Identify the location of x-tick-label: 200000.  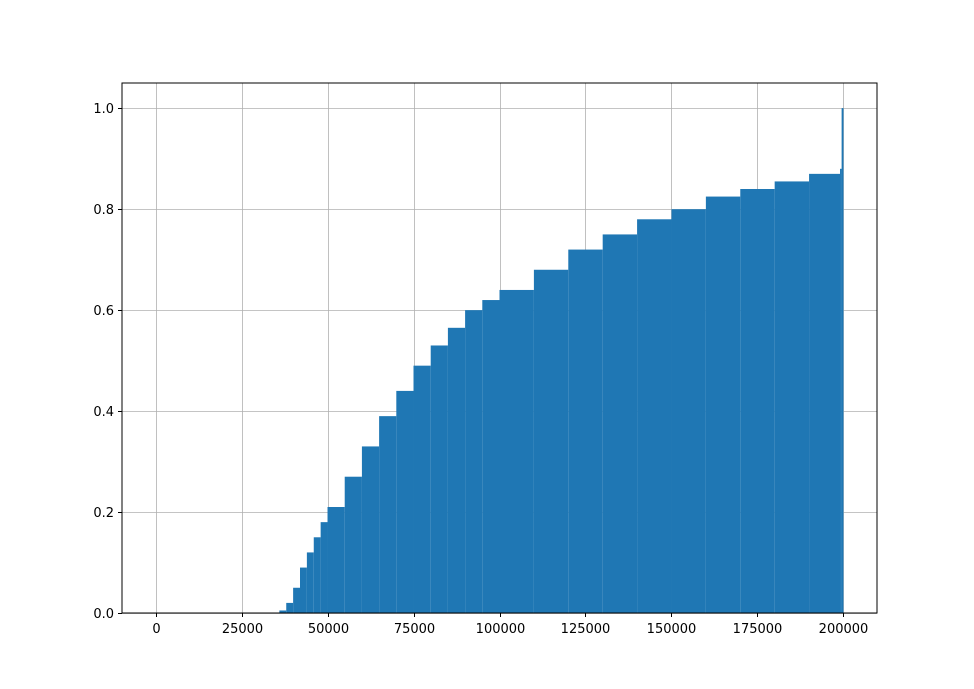
(844, 629).